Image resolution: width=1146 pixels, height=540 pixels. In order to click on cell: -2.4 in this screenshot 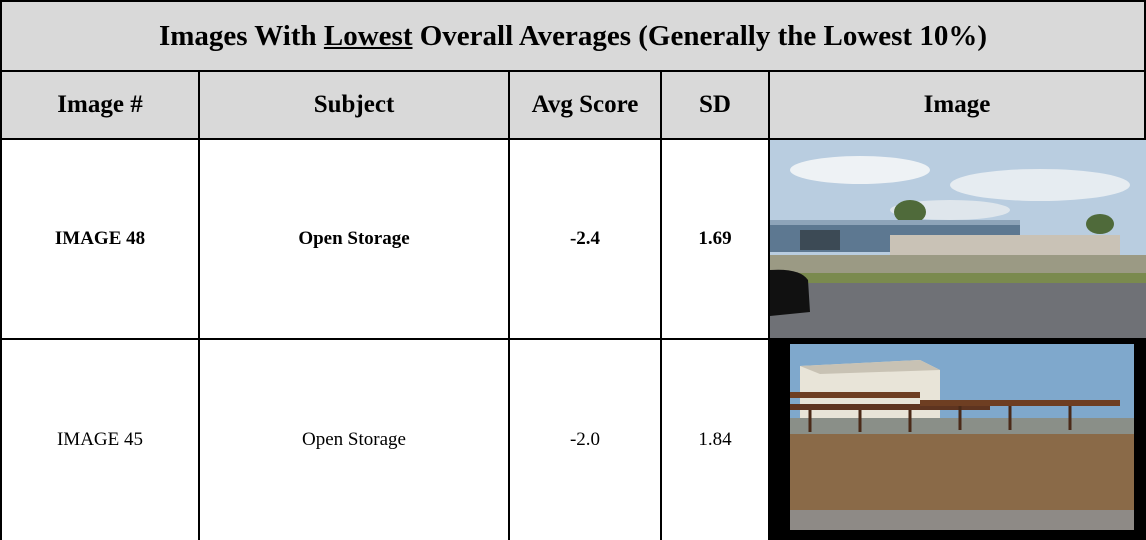, I will do `click(585, 239)`.